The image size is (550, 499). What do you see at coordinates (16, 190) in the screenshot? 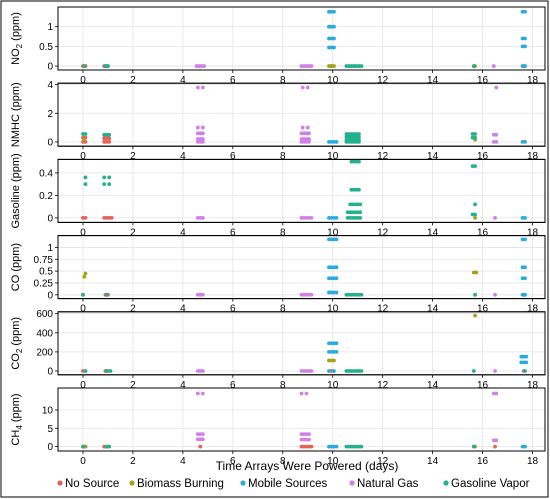
I see `y-axis-label: Gasoline (ppm)` at bounding box center [16, 190].